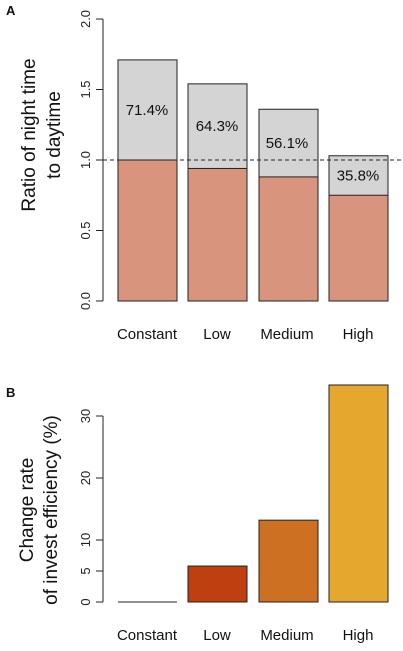  What do you see at coordinates (27, 510) in the screenshot?
I see `panel-b-y-label-line1: Change rate` at bounding box center [27, 510].